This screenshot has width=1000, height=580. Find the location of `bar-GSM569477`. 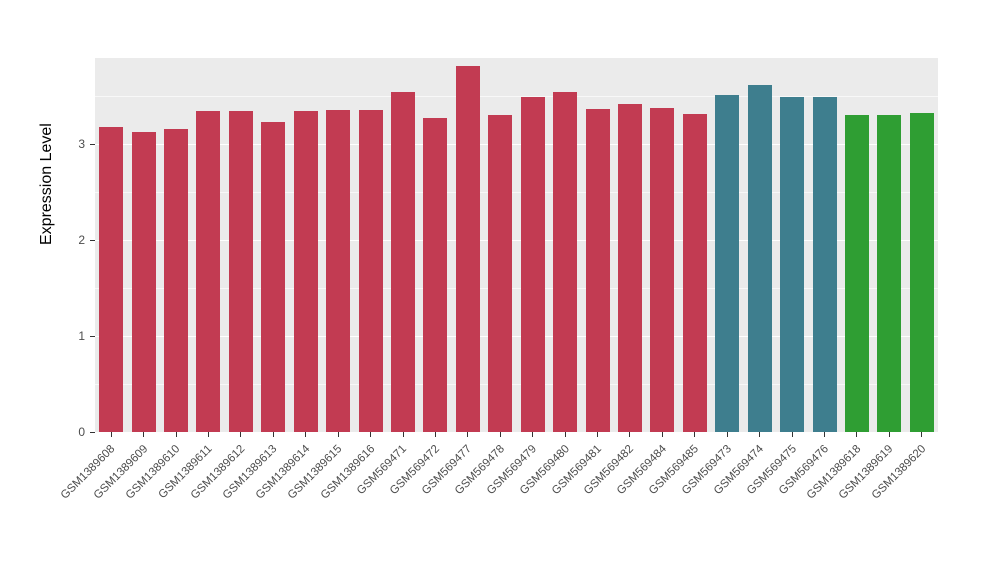

bar-GSM569477 is located at coordinates (468, 249).